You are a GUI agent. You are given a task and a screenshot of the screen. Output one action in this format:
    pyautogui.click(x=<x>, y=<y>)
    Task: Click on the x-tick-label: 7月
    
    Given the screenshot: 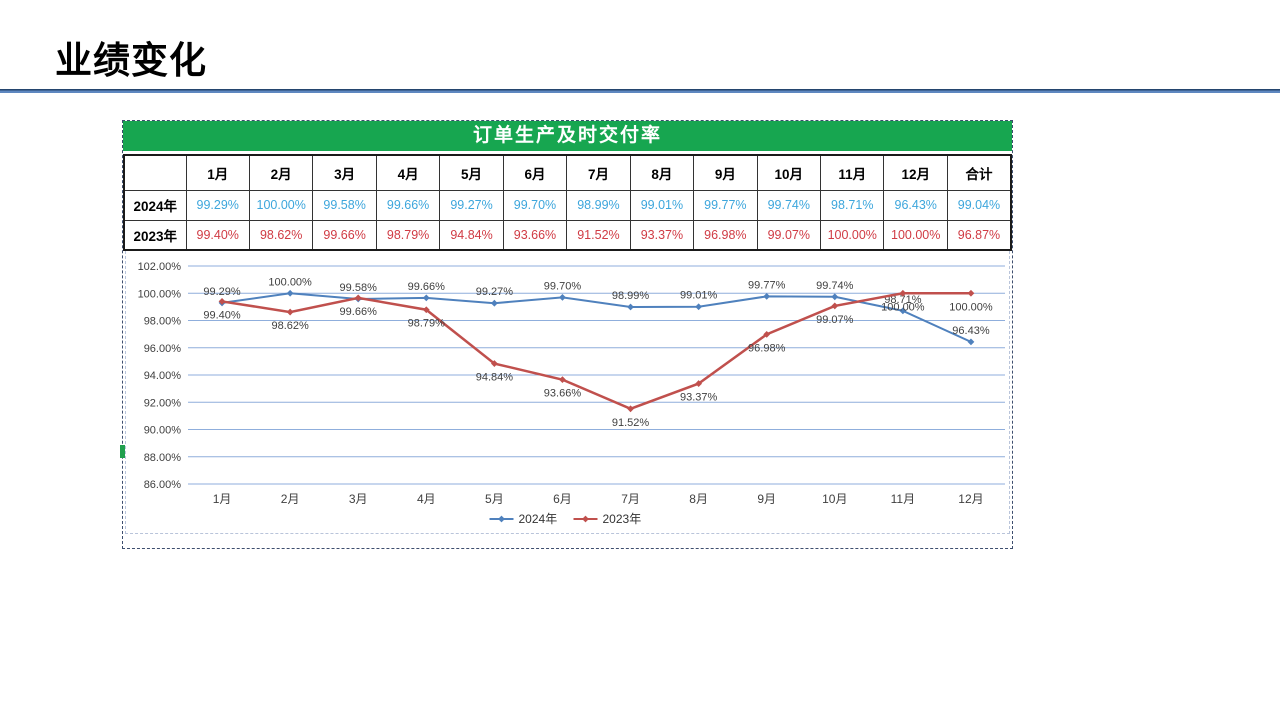 What is the action you would take?
    pyautogui.click(x=630, y=499)
    